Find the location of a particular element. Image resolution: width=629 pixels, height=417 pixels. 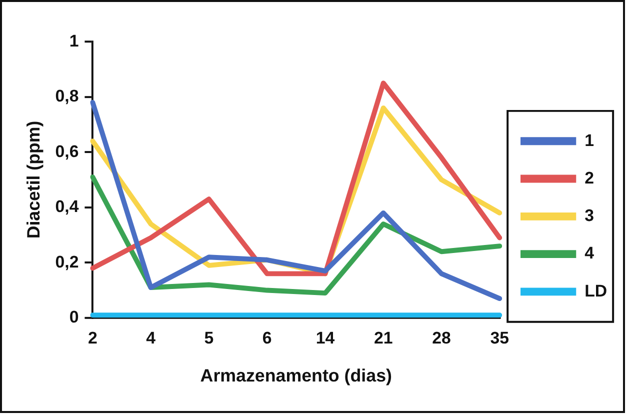

legend-label: 1 is located at coordinates (589, 140).